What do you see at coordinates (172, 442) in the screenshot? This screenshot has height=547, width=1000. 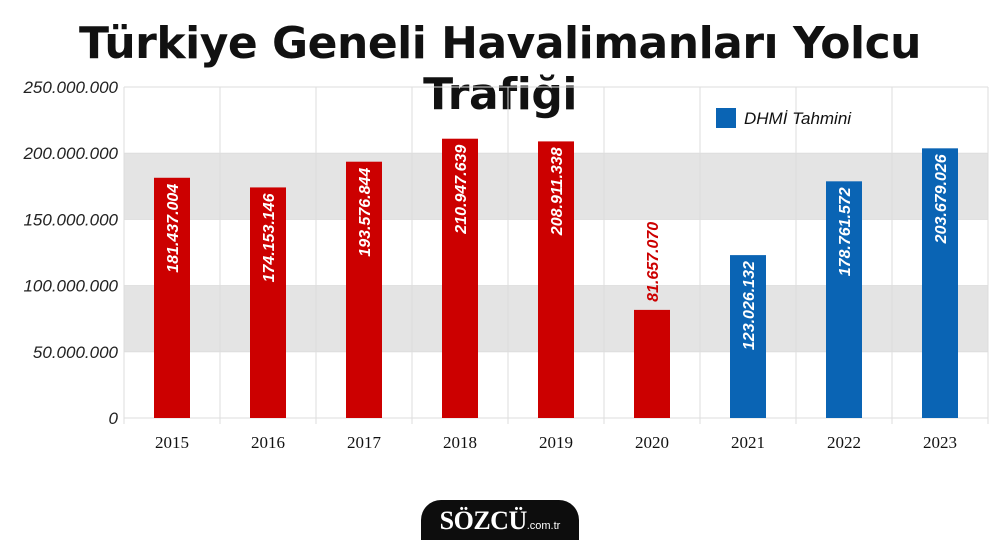 I see `x-tick-label: 2015` at bounding box center [172, 442].